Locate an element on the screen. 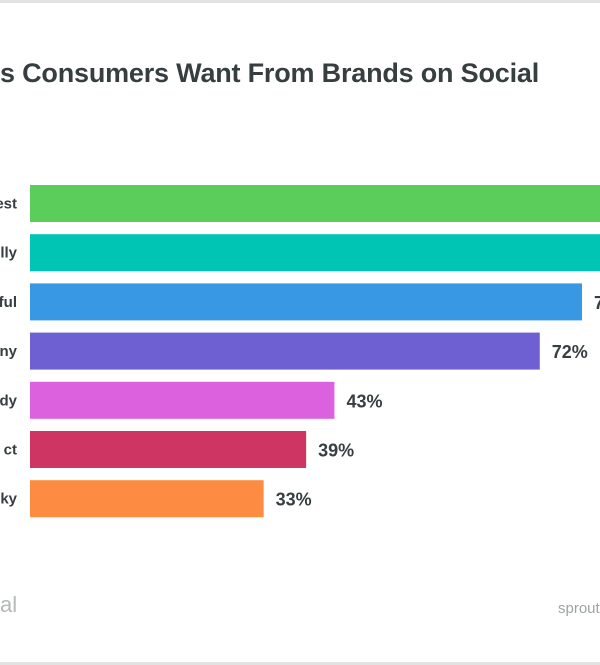 Image resolution: width=600 pixels, height=665 pixels. bar-lly is located at coordinates (315, 253).